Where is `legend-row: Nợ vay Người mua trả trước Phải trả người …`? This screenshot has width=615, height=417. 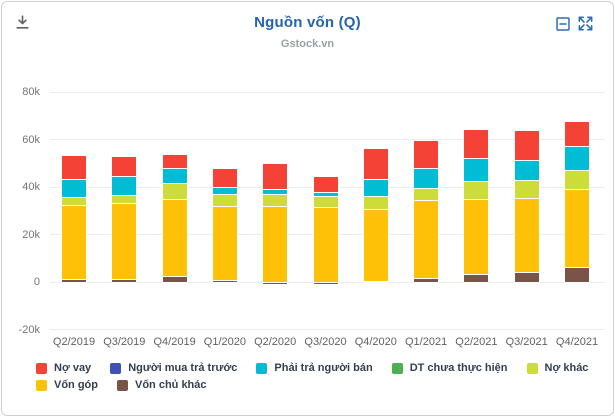
legend-row: Nợ vay Người mua trả trước Phải trả người … is located at coordinates (322, 368).